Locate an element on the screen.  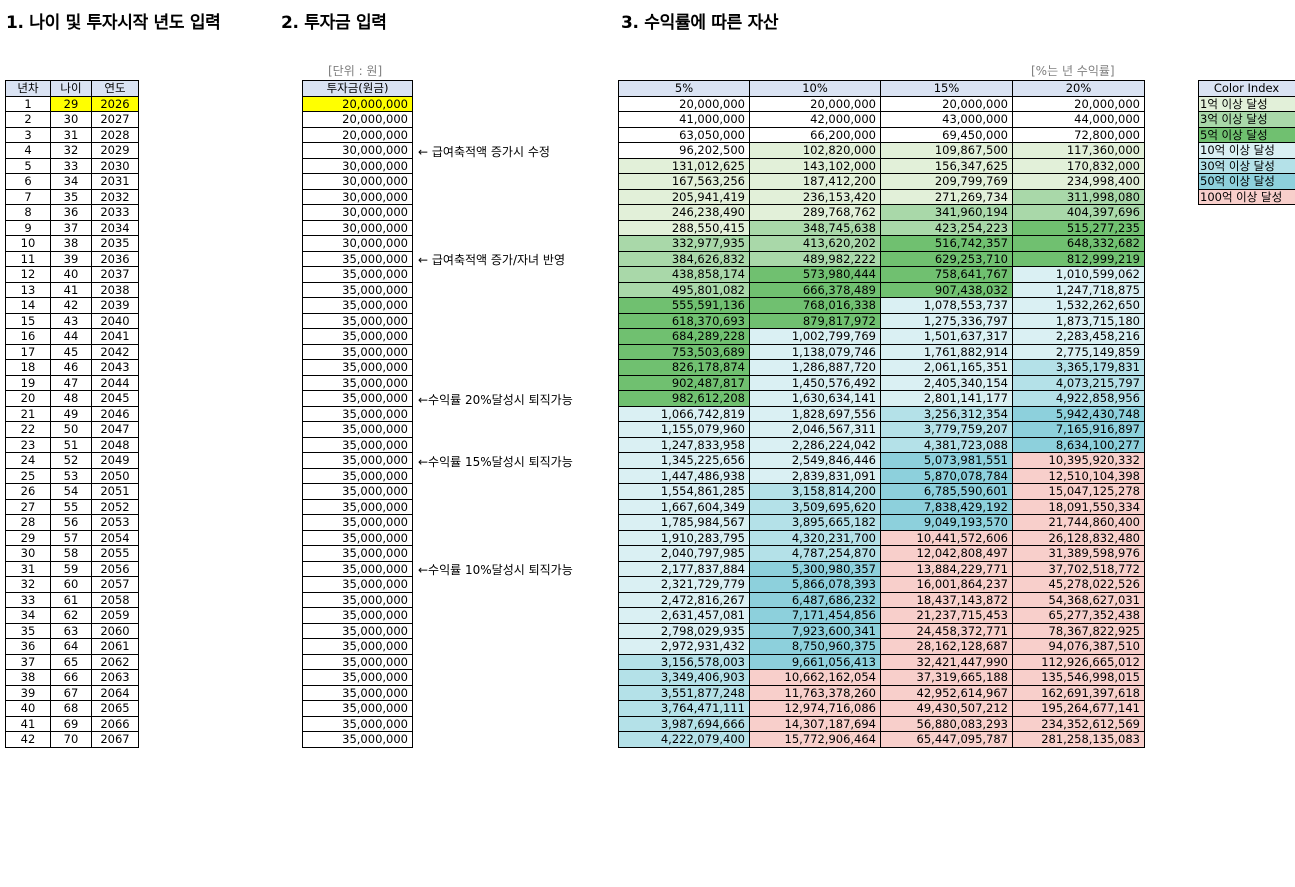
calendar-year-cell: 2051 is located at coordinates (115, 491).